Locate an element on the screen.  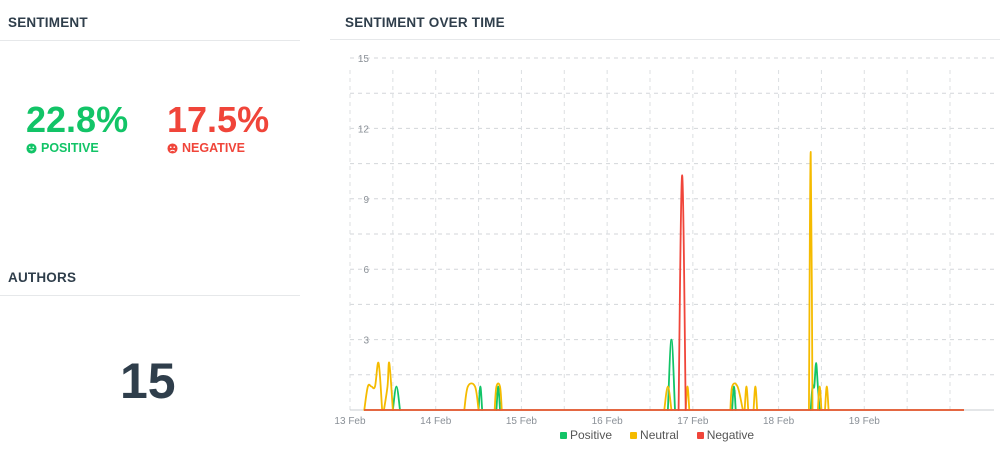
y-tick-label: 15 is located at coordinates (364, 59).